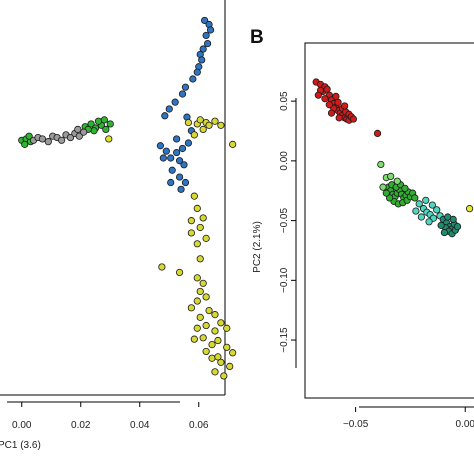  What do you see at coordinates (284, 340) in the screenshot?
I see `y-tick-label: −0.15` at bounding box center [284, 340].